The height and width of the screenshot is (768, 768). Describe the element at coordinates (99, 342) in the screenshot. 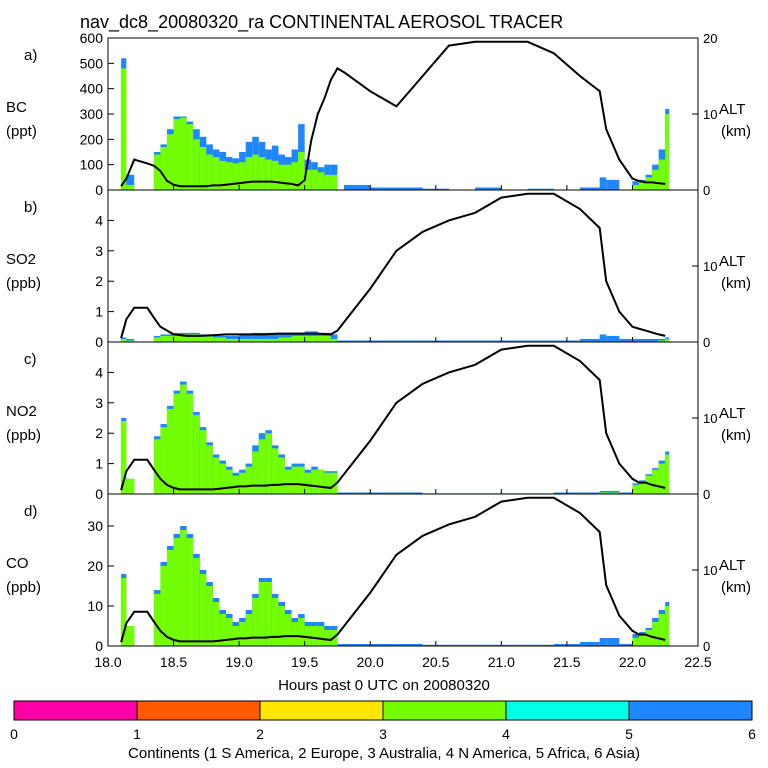

I see `y-tick-label: 0` at that location.